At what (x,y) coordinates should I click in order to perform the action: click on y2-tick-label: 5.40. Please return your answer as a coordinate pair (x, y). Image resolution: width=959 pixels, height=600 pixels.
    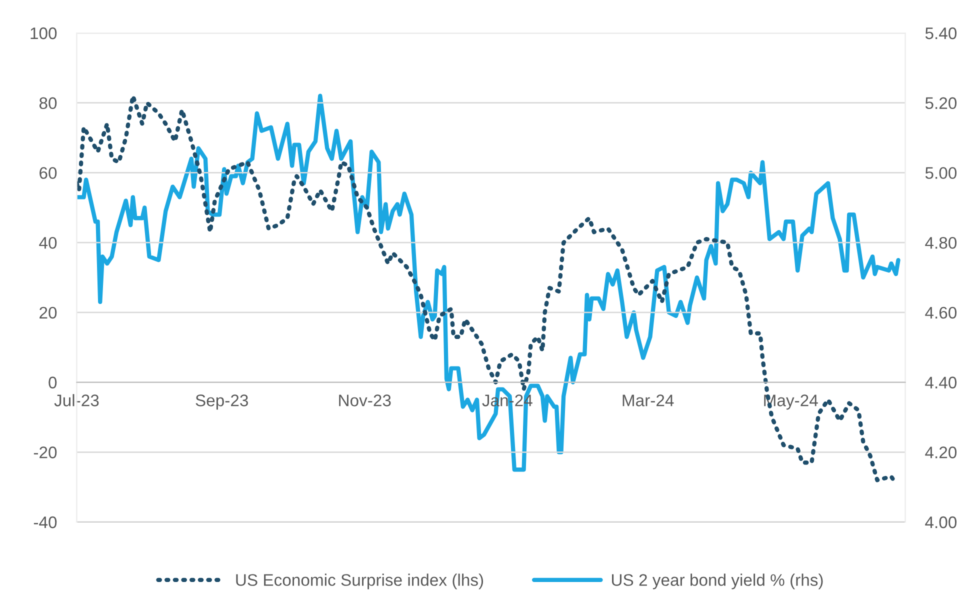
    Looking at the image, I should click on (941, 33).